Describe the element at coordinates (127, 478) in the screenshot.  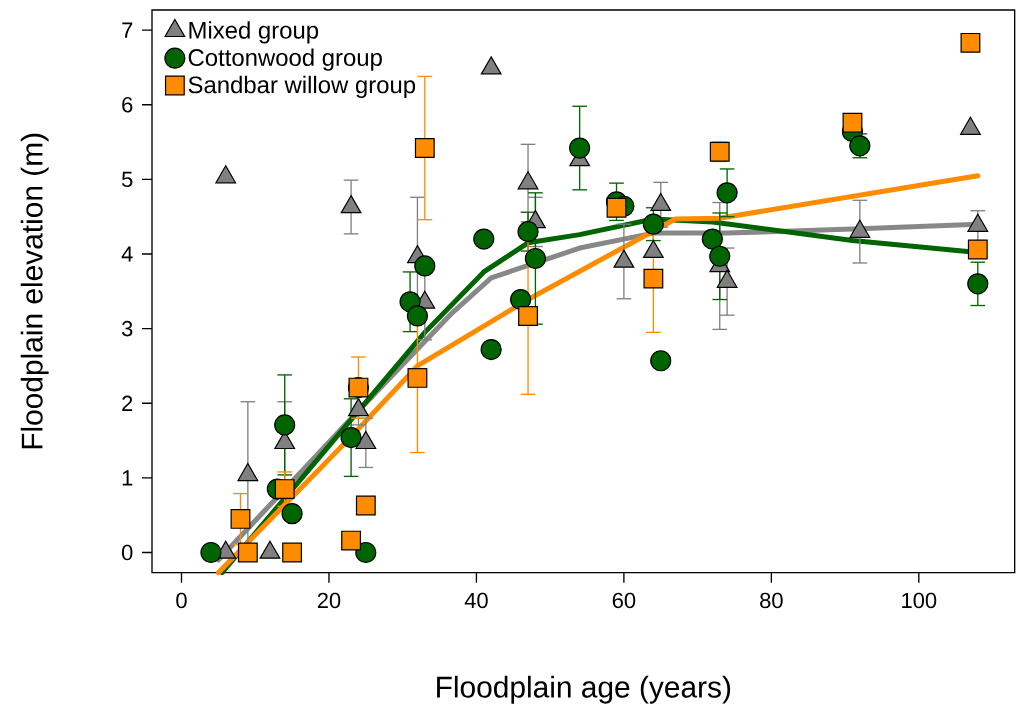
I see `y-tick-label: 1` at that location.